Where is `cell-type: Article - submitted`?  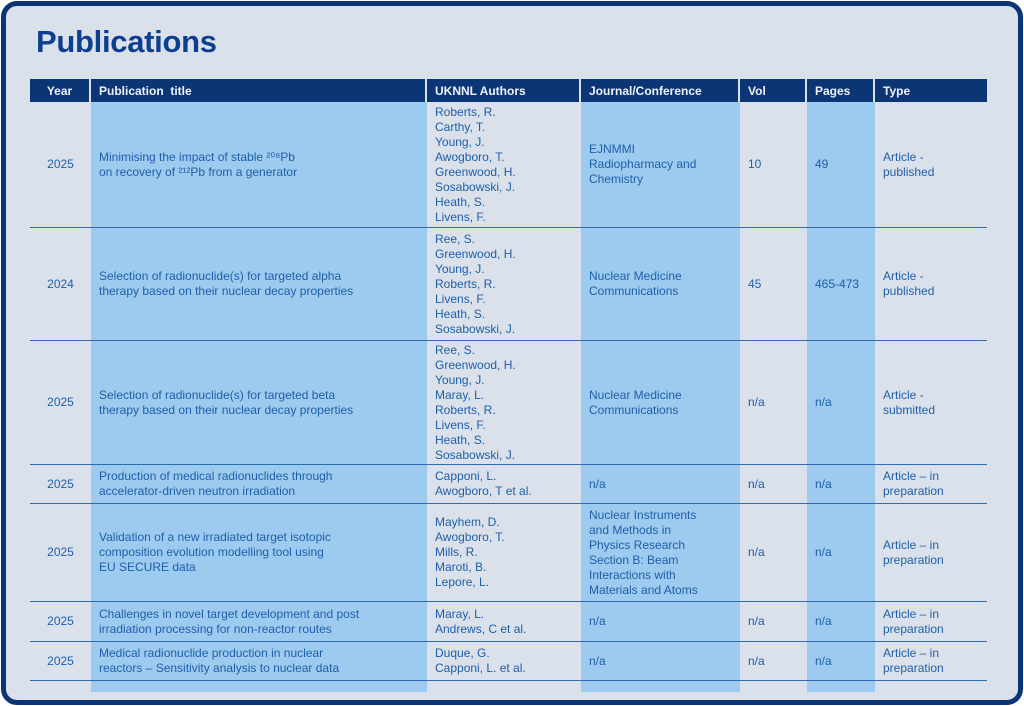
cell-type: Article - submitted is located at coordinates (909, 402).